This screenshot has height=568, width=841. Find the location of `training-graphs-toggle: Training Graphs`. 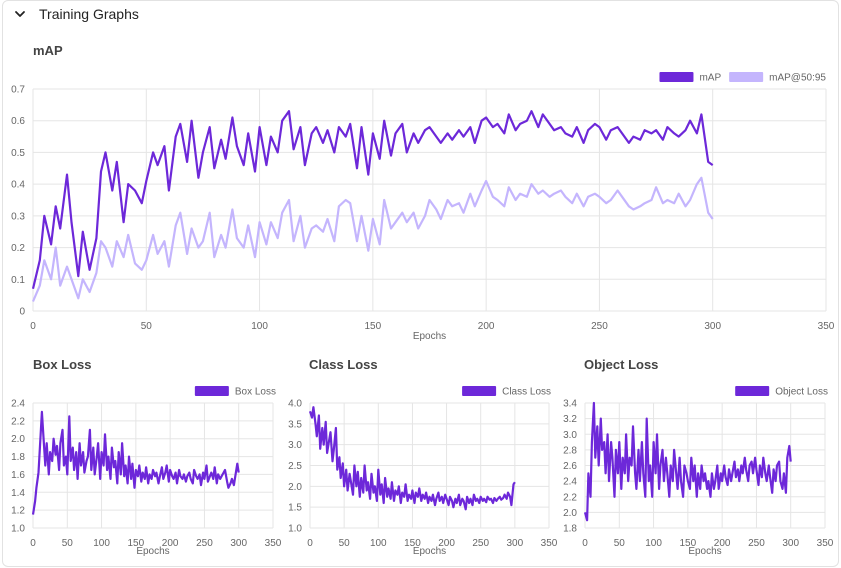

training-graphs-toggle: Training Graphs is located at coordinates (76, 14).